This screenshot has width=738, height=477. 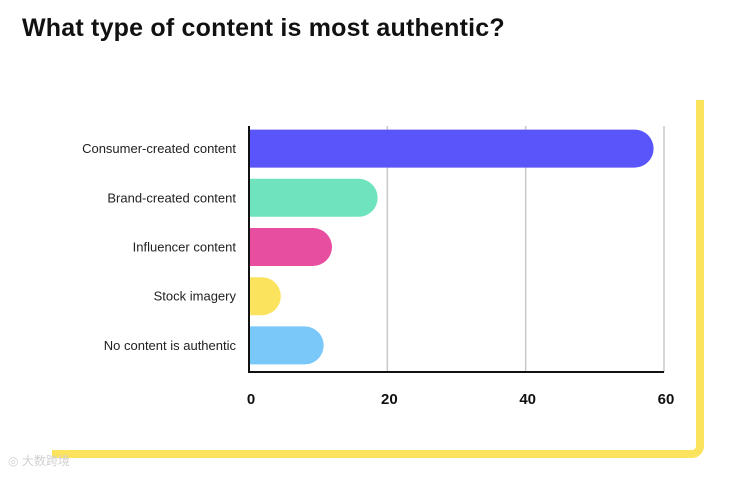 I want to click on watermark-icon: ◎, so click(x=13, y=461).